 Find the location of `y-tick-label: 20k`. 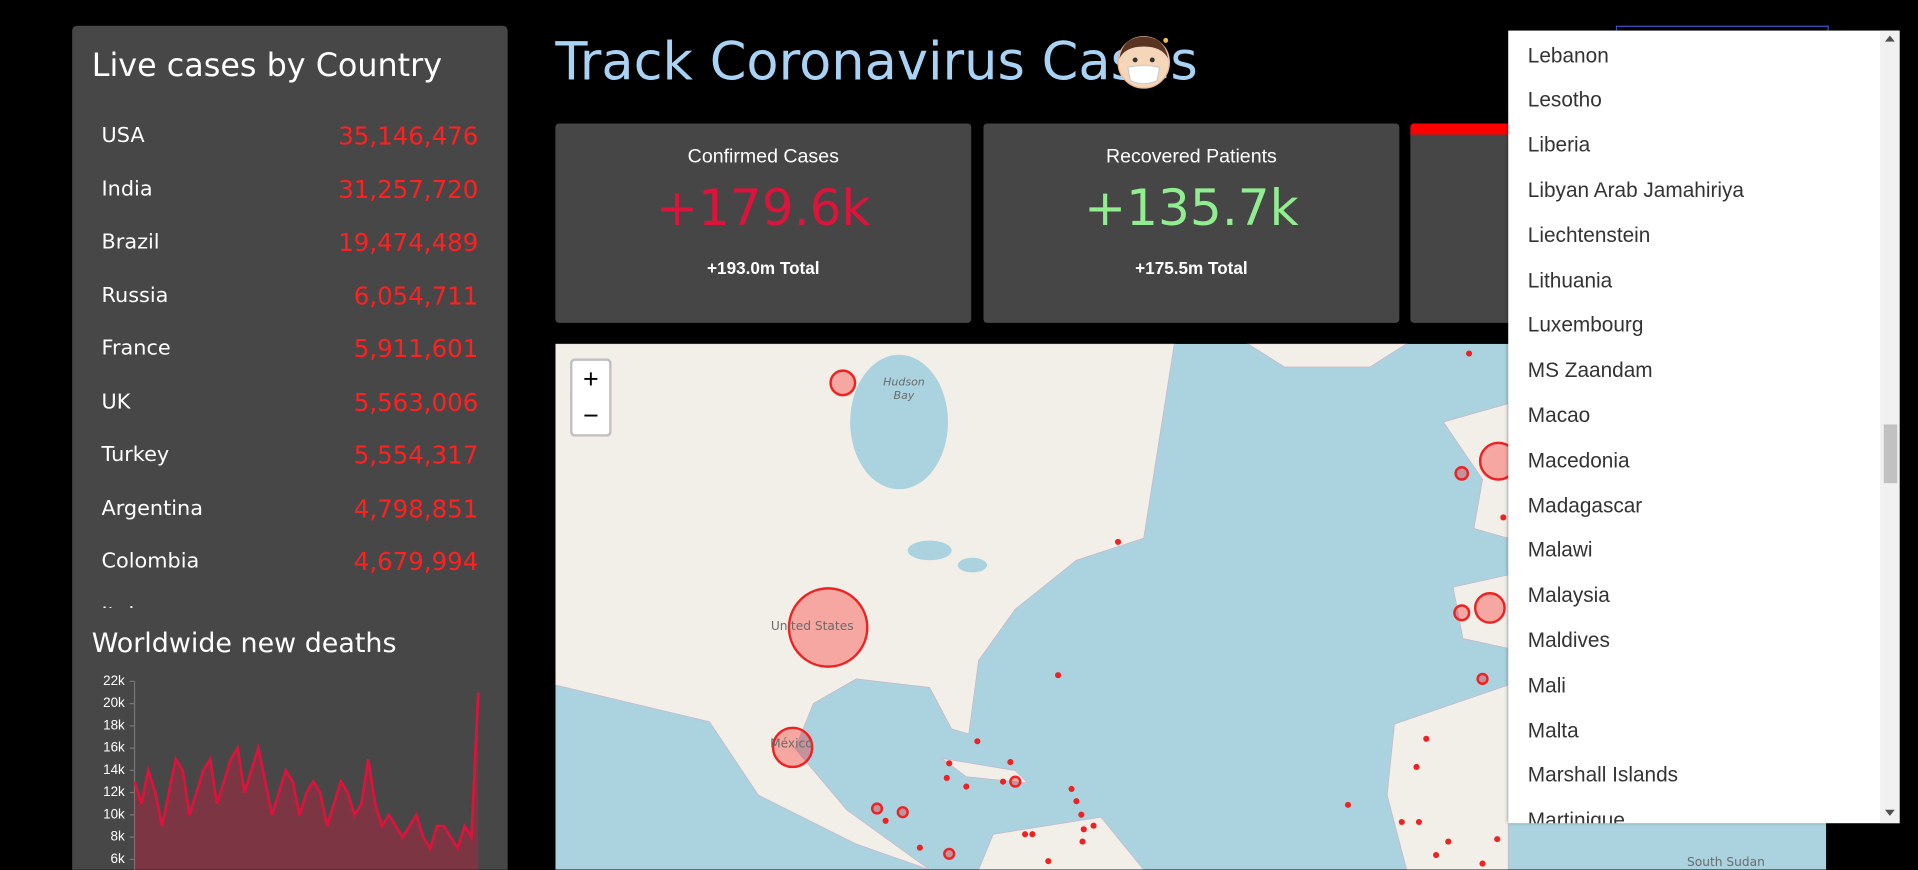

y-tick-label: 20k is located at coordinates (114, 702).